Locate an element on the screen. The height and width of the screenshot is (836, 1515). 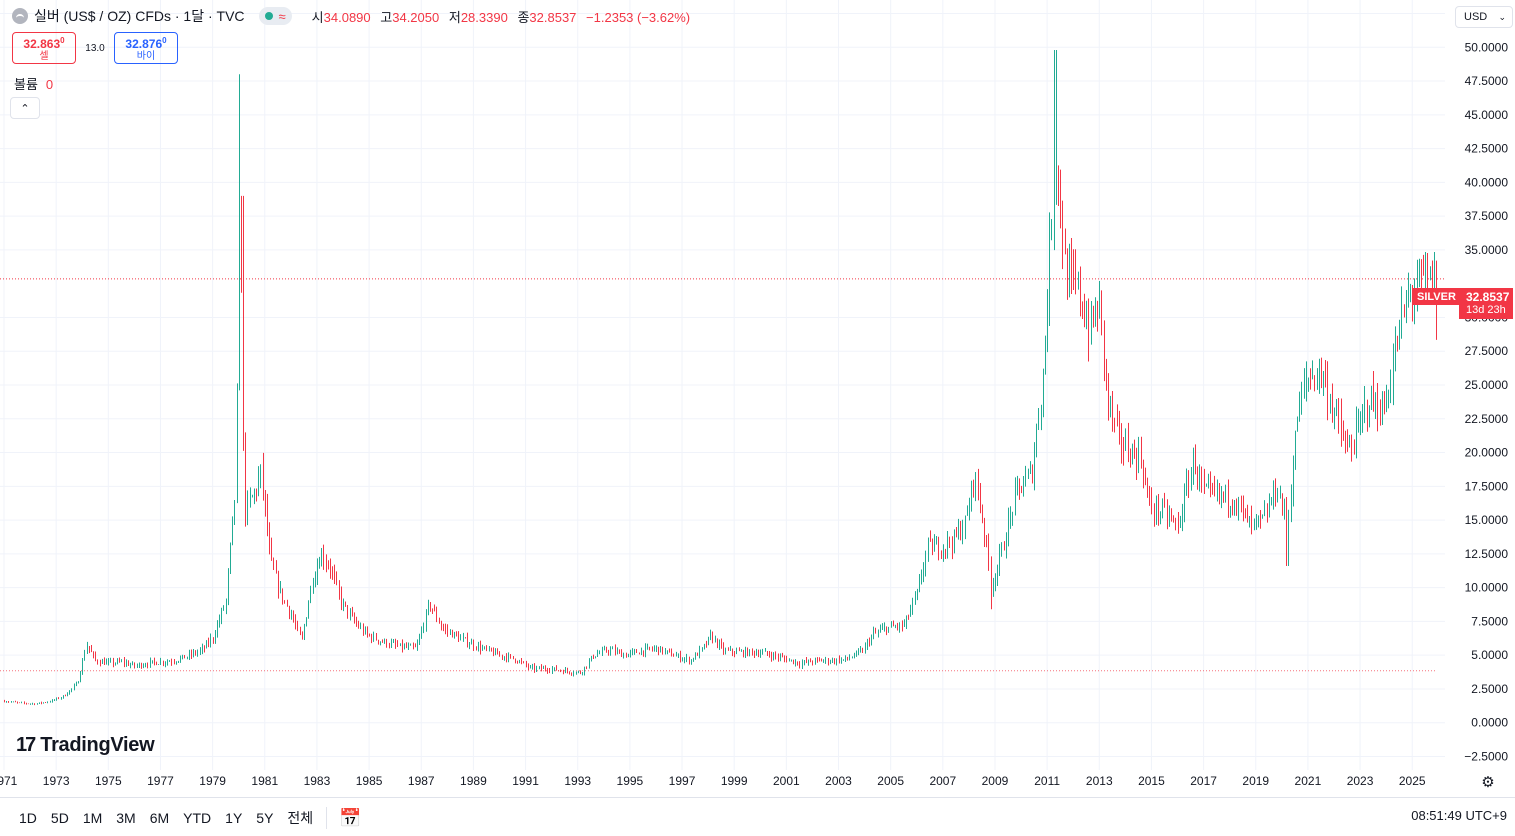
time-tick-label: 2003 is located at coordinates (838, 781).